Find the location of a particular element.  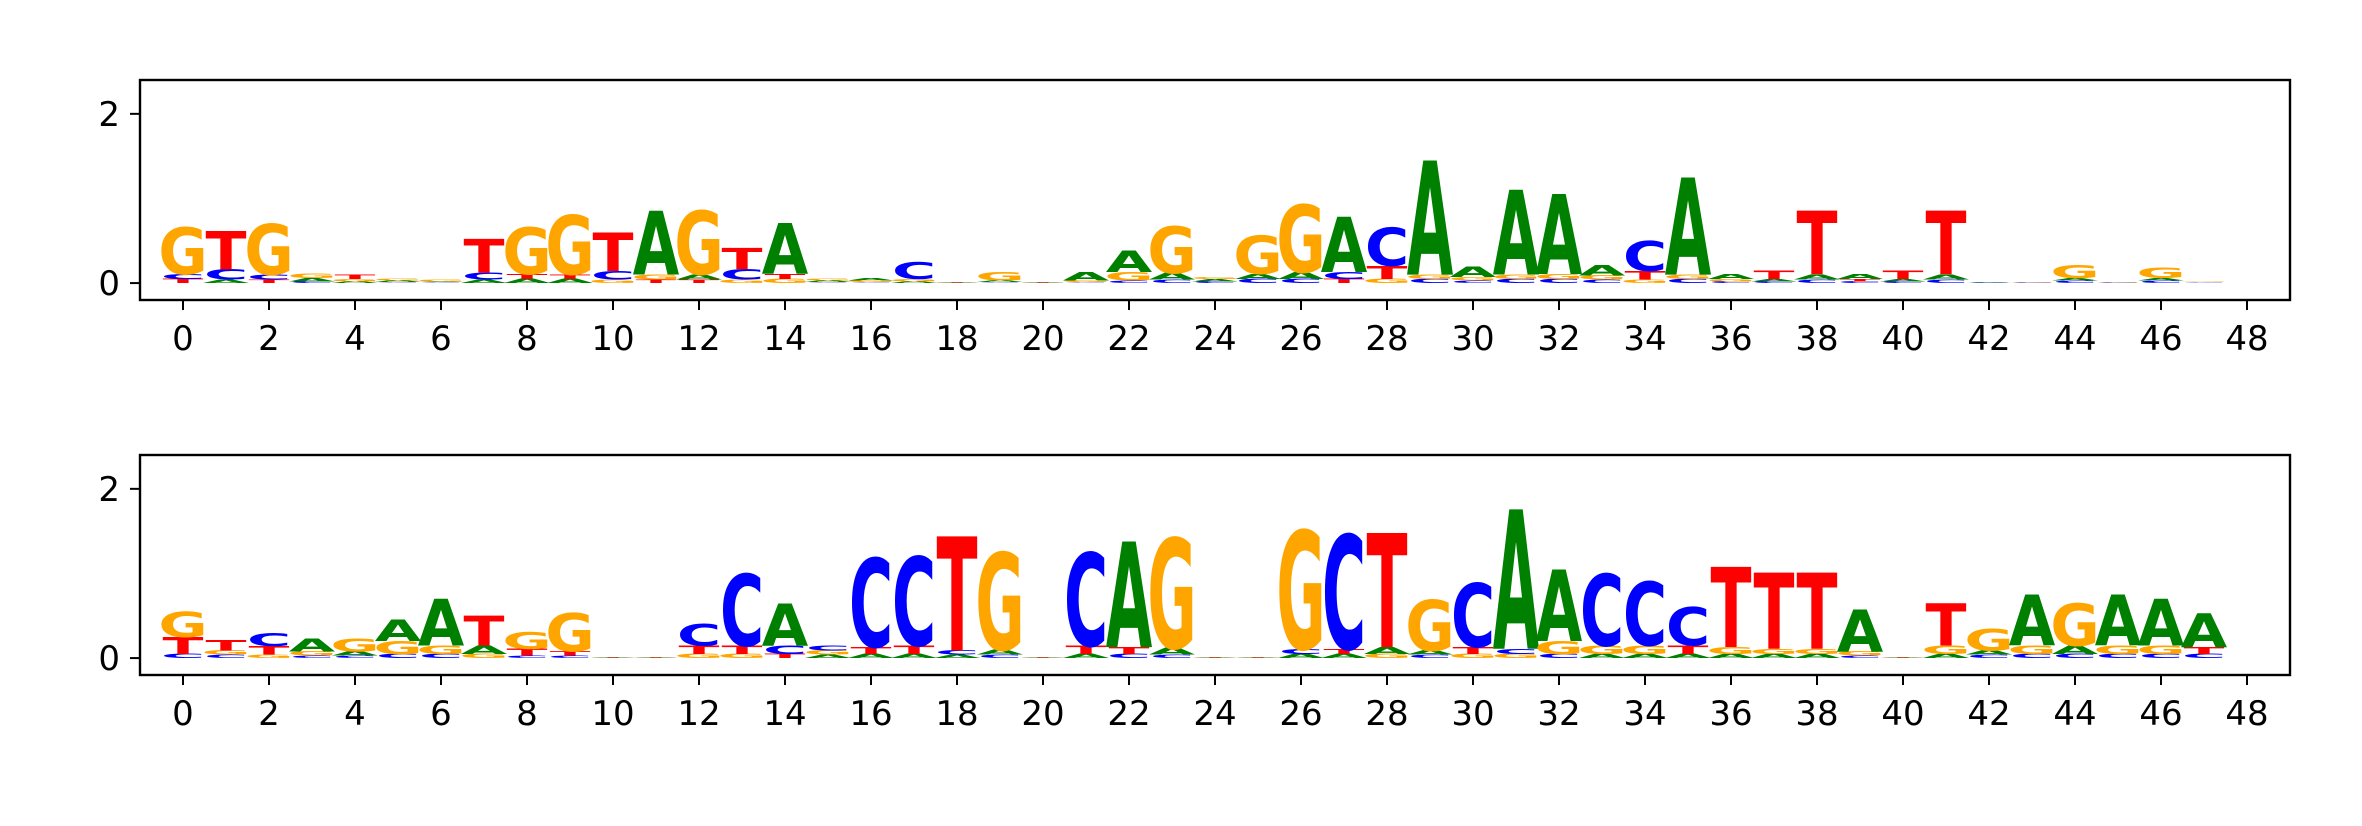

logo-letter-C-pos-31: C is located at coordinates (1516, 652).